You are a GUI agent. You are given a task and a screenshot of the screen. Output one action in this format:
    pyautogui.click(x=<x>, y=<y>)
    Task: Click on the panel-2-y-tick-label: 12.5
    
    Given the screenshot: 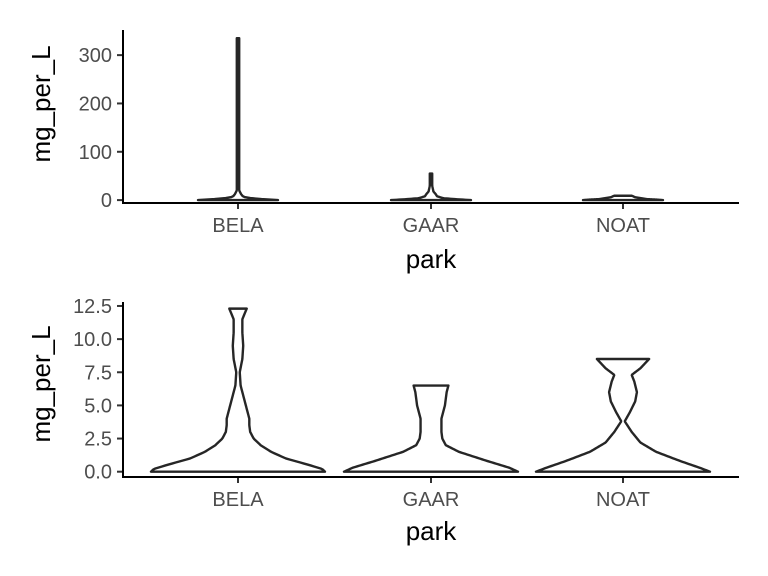 What is the action you would take?
    pyautogui.click(x=92, y=307)
    